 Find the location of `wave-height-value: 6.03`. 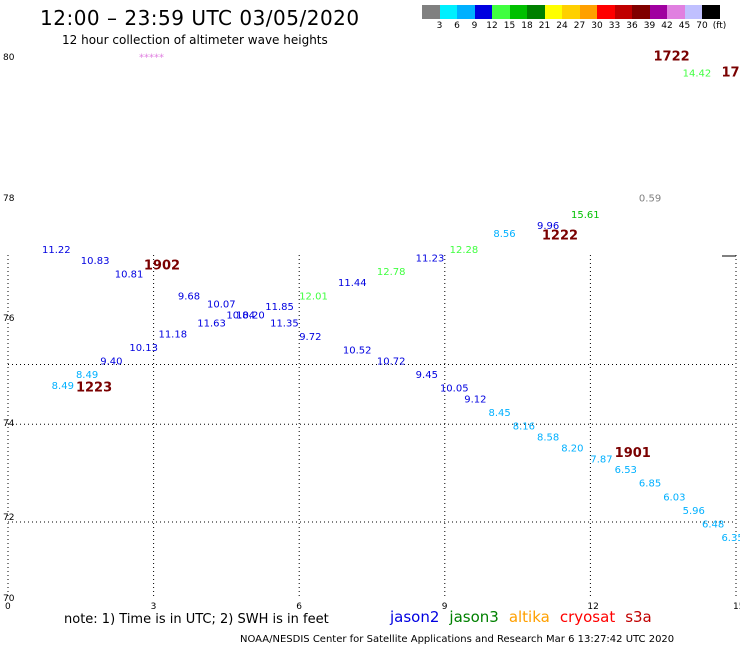

wave-height-value: 6.03 is located at coordinates (674, 497).